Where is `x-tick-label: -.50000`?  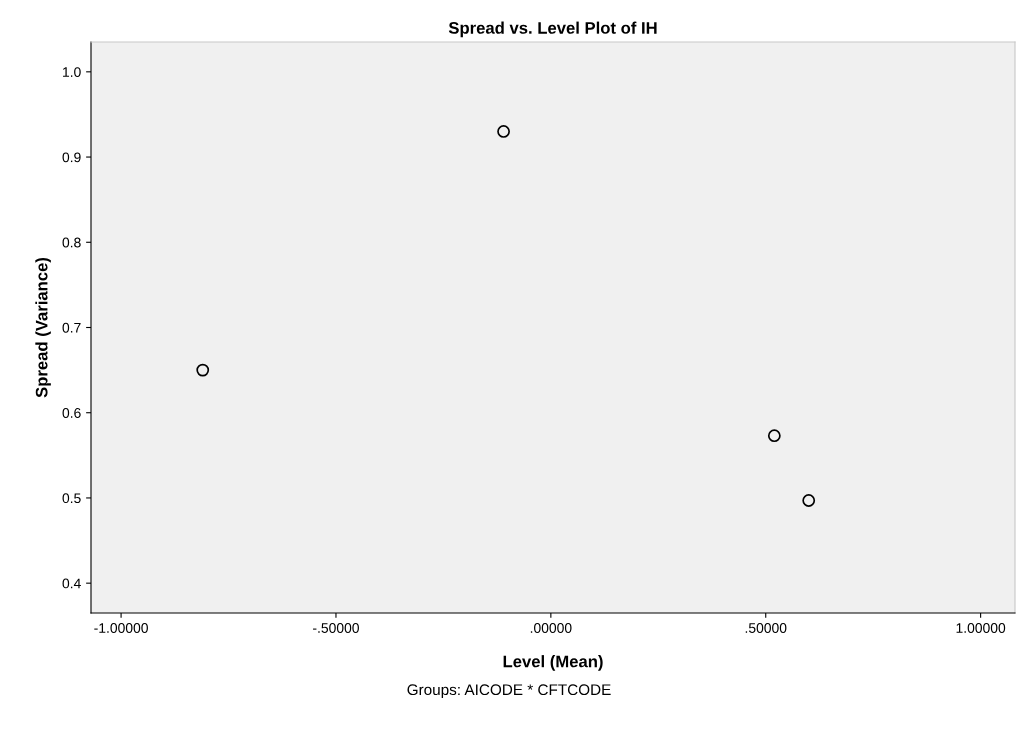 x-tick-label: -.50000 is located at coordinates (336, 628).